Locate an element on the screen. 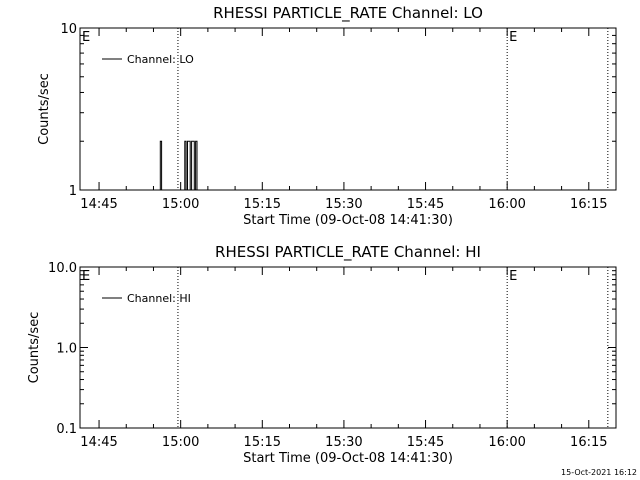  legend-label: Channel: LO is located at coordinates (160, 59).